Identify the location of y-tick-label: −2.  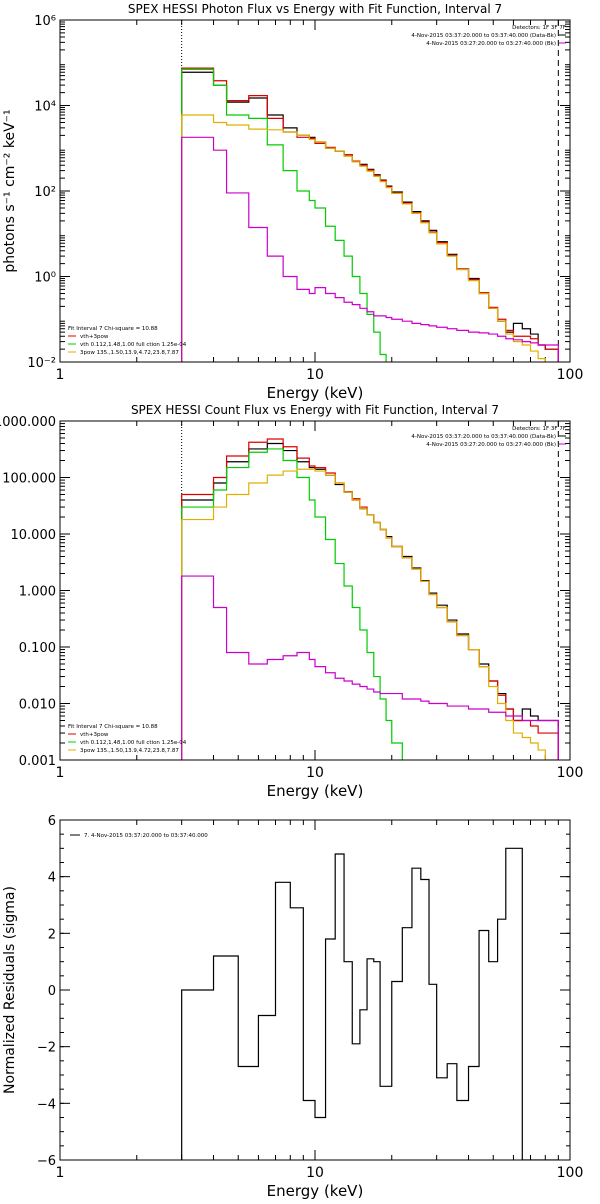
(46, 1048).